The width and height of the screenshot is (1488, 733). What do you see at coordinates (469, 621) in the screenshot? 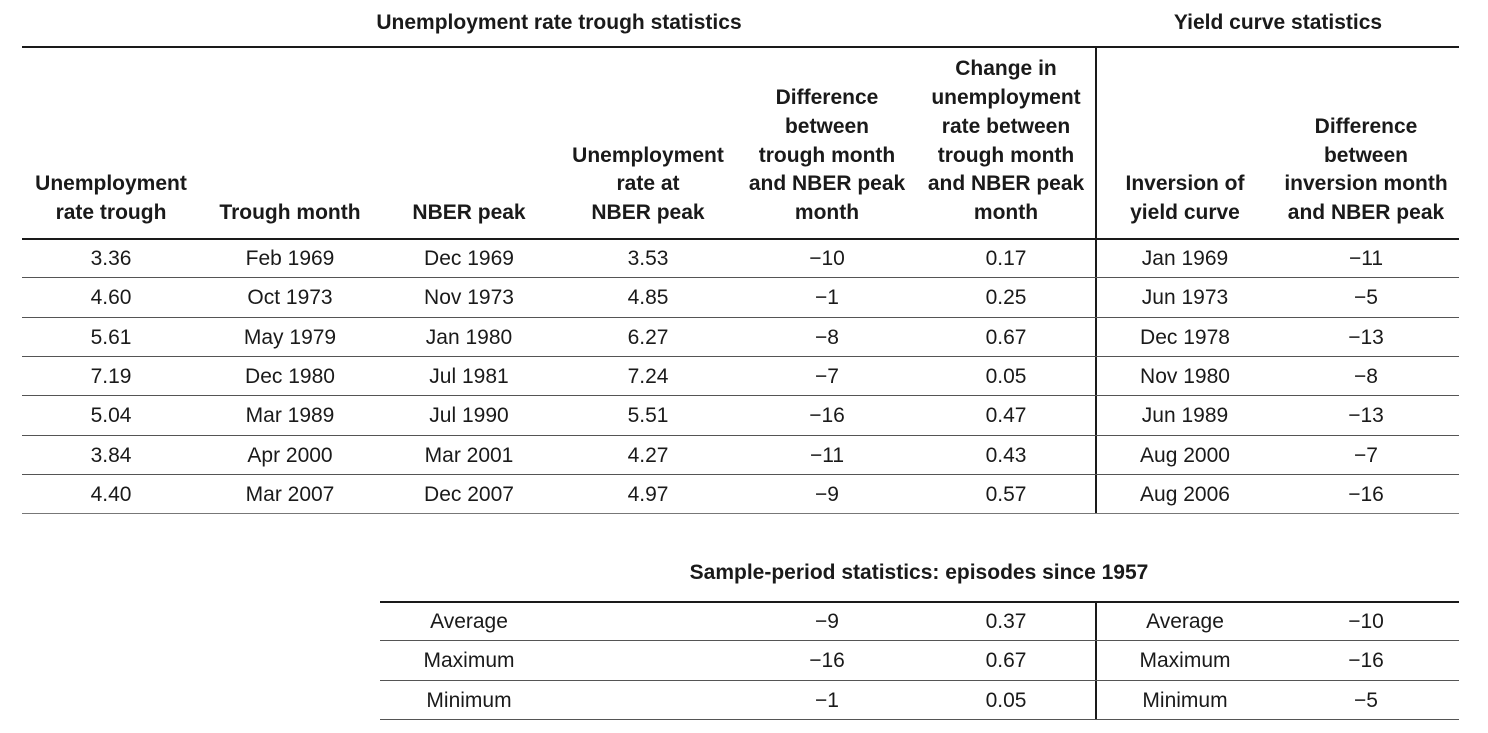
I see `summary-cell: Average` at bounding box center [469, 621].